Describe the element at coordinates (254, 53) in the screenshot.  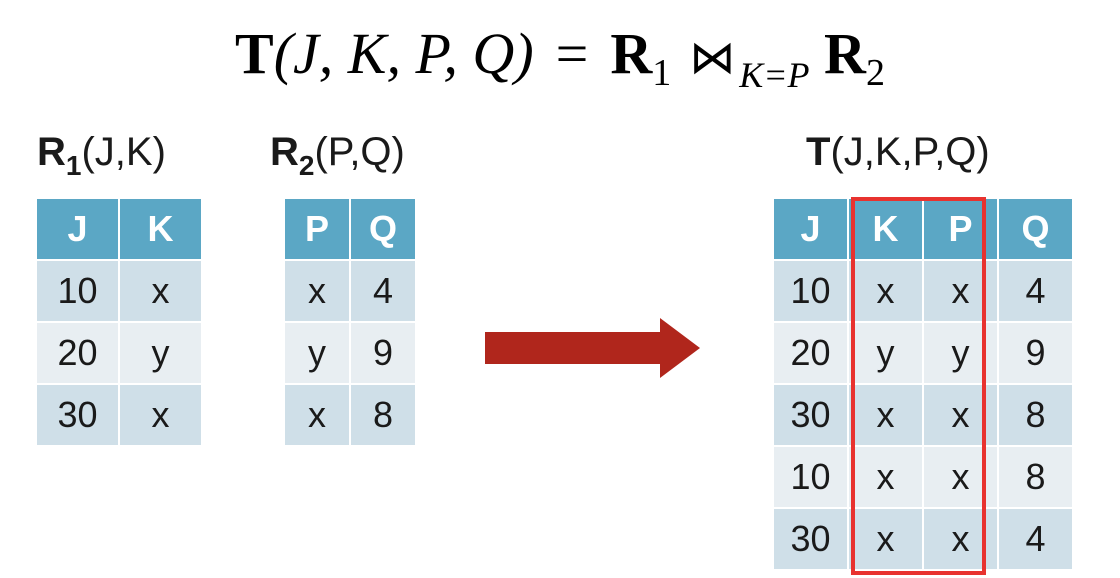
I see `formula-result-relation: T` at that location.